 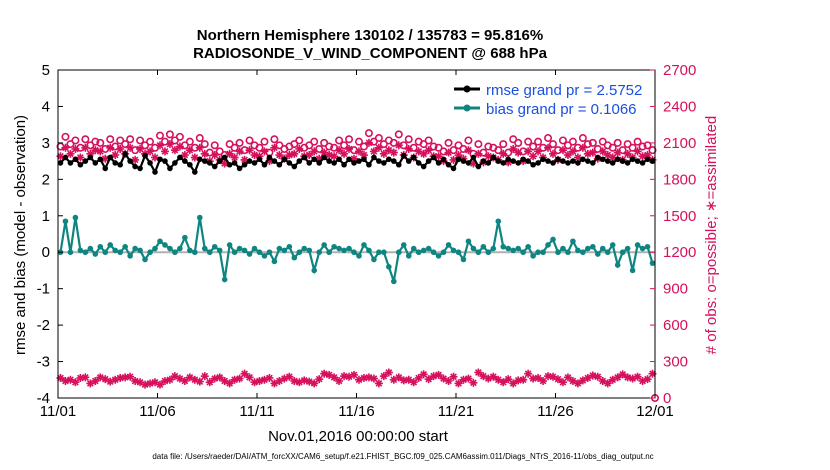 What do you see at coordinates (356, 411) in the screenshot?
I see `x-tick-label: 11/16` at bounding box center [356, 411].